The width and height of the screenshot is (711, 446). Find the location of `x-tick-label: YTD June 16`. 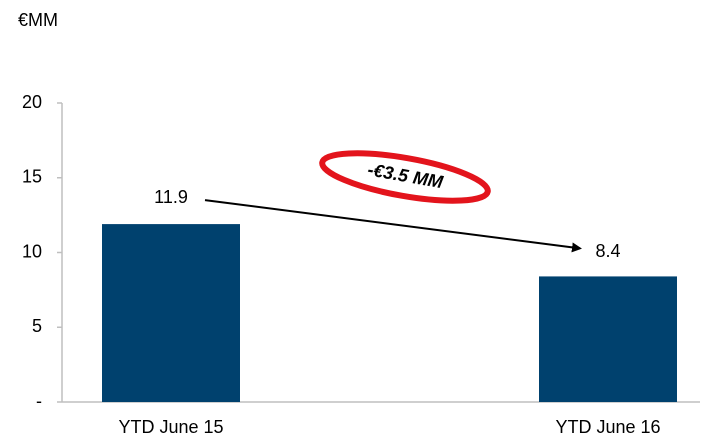

x-tick-label: YTD June 16 is located at coordinates (607, 427).